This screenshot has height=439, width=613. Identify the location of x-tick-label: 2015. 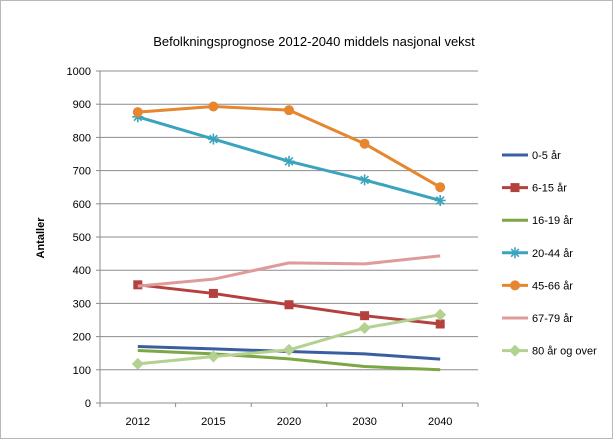
(213, 422).